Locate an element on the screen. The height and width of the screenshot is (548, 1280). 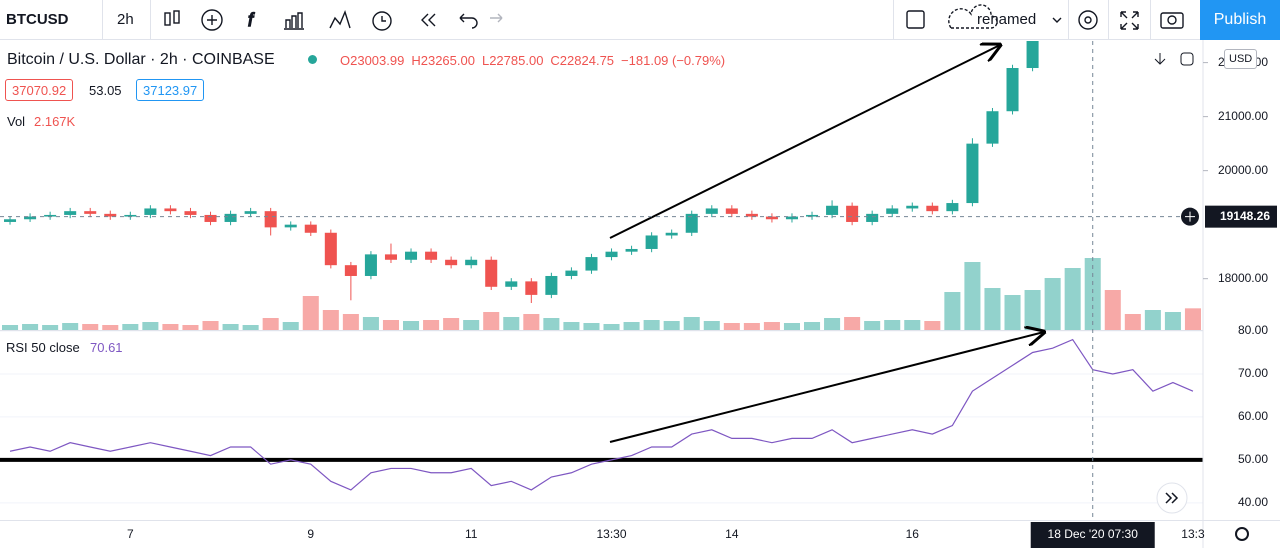
replay-icon is located at coordinates (428, 20).